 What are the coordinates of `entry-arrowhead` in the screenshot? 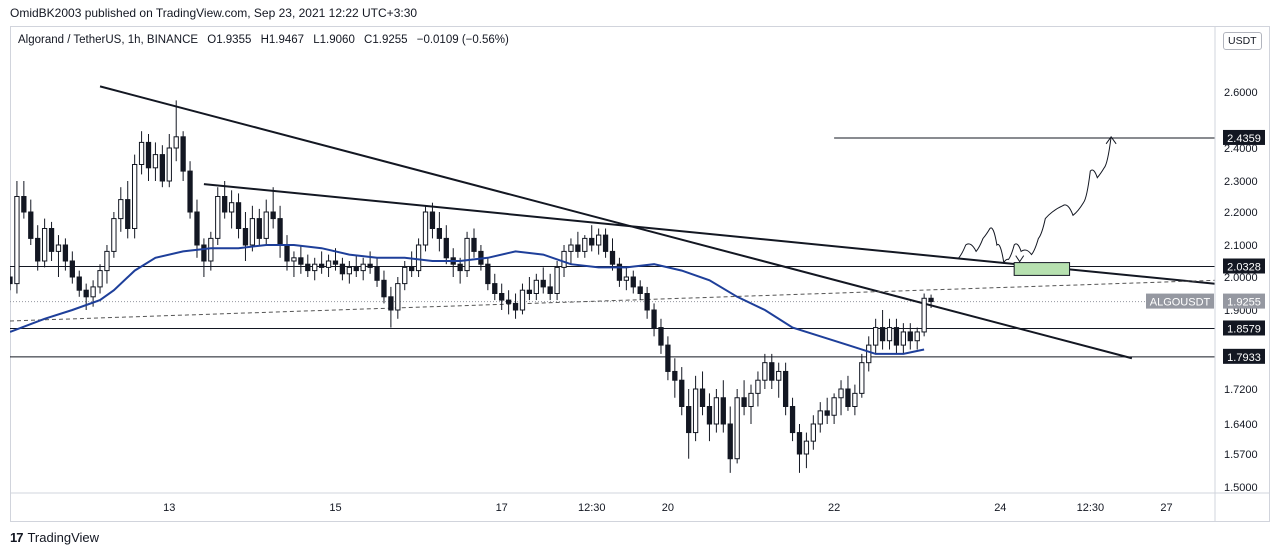 It's located at (1020, 259).